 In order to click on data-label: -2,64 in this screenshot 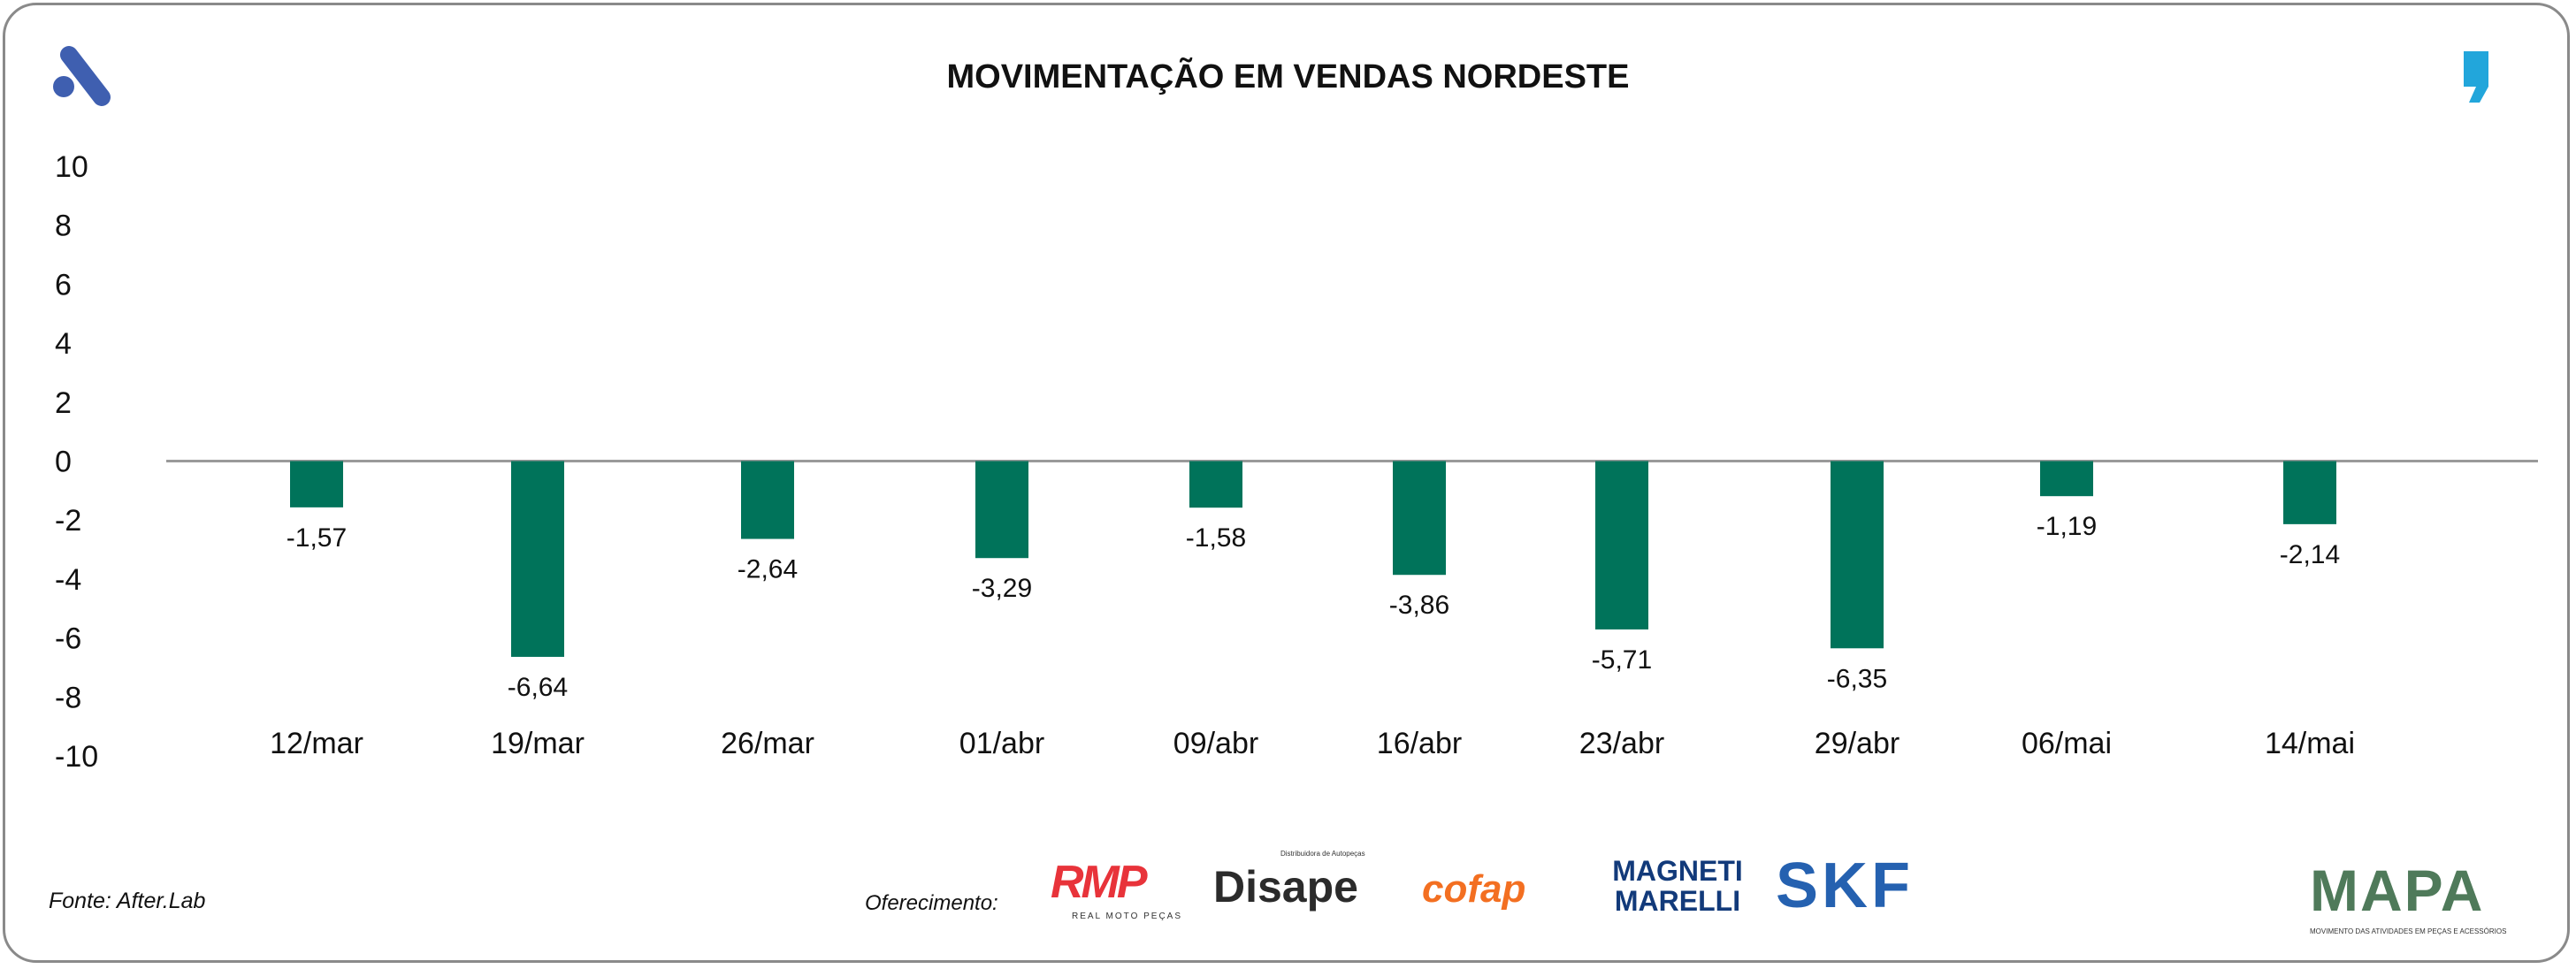, I will do `click(768, 570)`.